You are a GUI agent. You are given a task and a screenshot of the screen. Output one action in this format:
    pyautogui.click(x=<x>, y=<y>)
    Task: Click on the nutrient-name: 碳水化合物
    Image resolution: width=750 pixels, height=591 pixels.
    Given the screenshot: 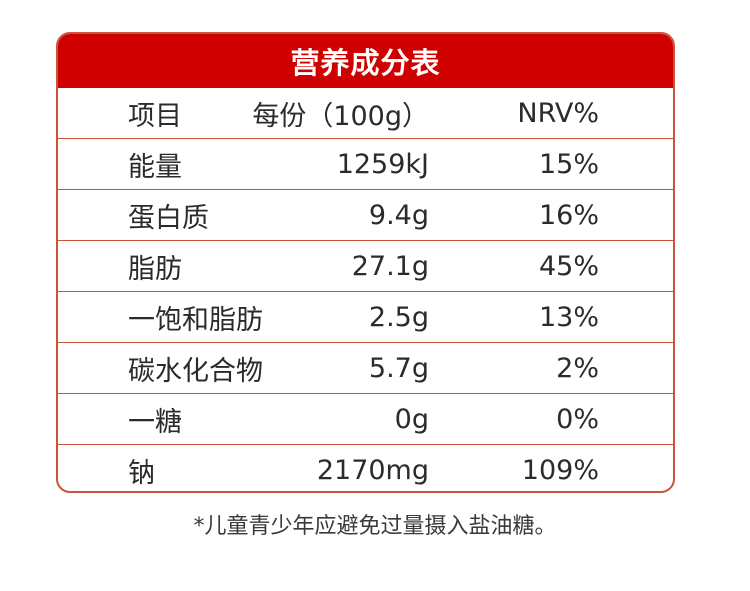 What is the action you would take?
    pyautogui.click(x=195, y=371)
    